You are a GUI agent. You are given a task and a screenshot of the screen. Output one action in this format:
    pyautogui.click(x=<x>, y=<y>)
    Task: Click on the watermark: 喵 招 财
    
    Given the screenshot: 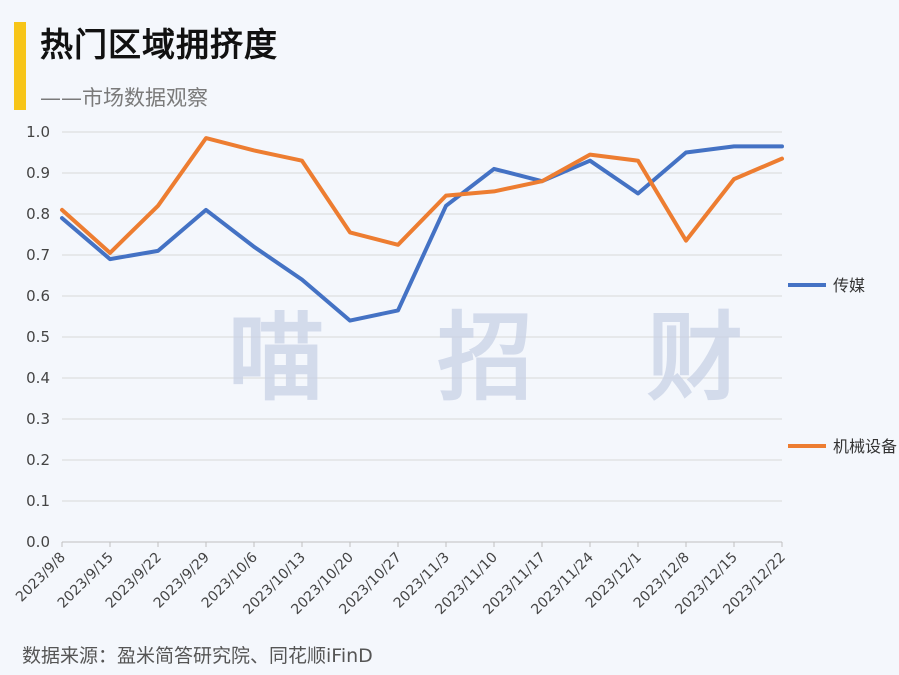 What is the action you would take?
    pyautogui.click(x=505, y=358)
    